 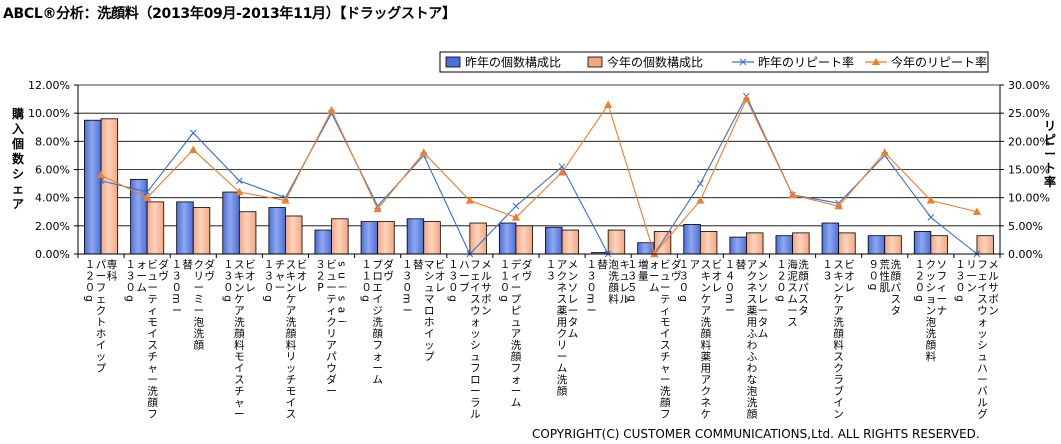 I want to click on legend-swatch-this-year-bar, so click(x=595, y=62).